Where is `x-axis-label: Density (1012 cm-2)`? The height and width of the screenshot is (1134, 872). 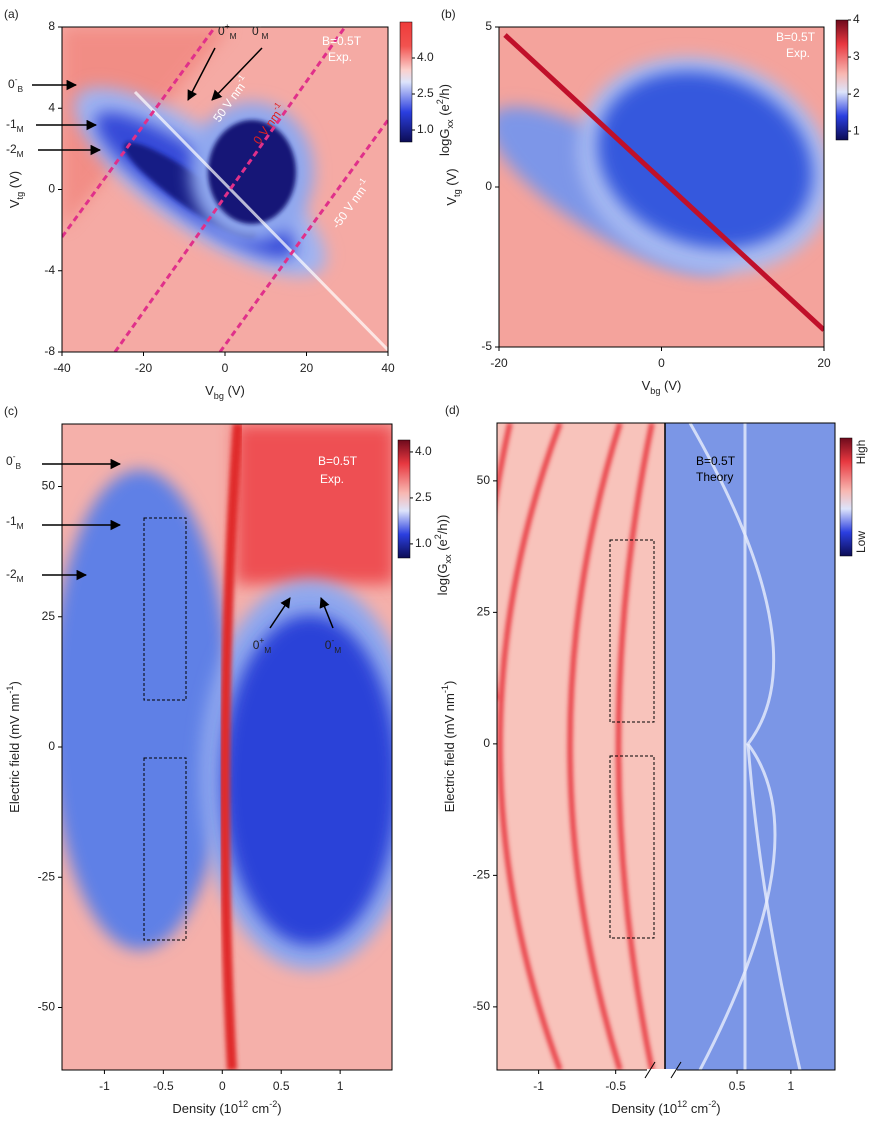 x-axis-label: Density (1012 cm-2) is located at coordinates (226, 1107).